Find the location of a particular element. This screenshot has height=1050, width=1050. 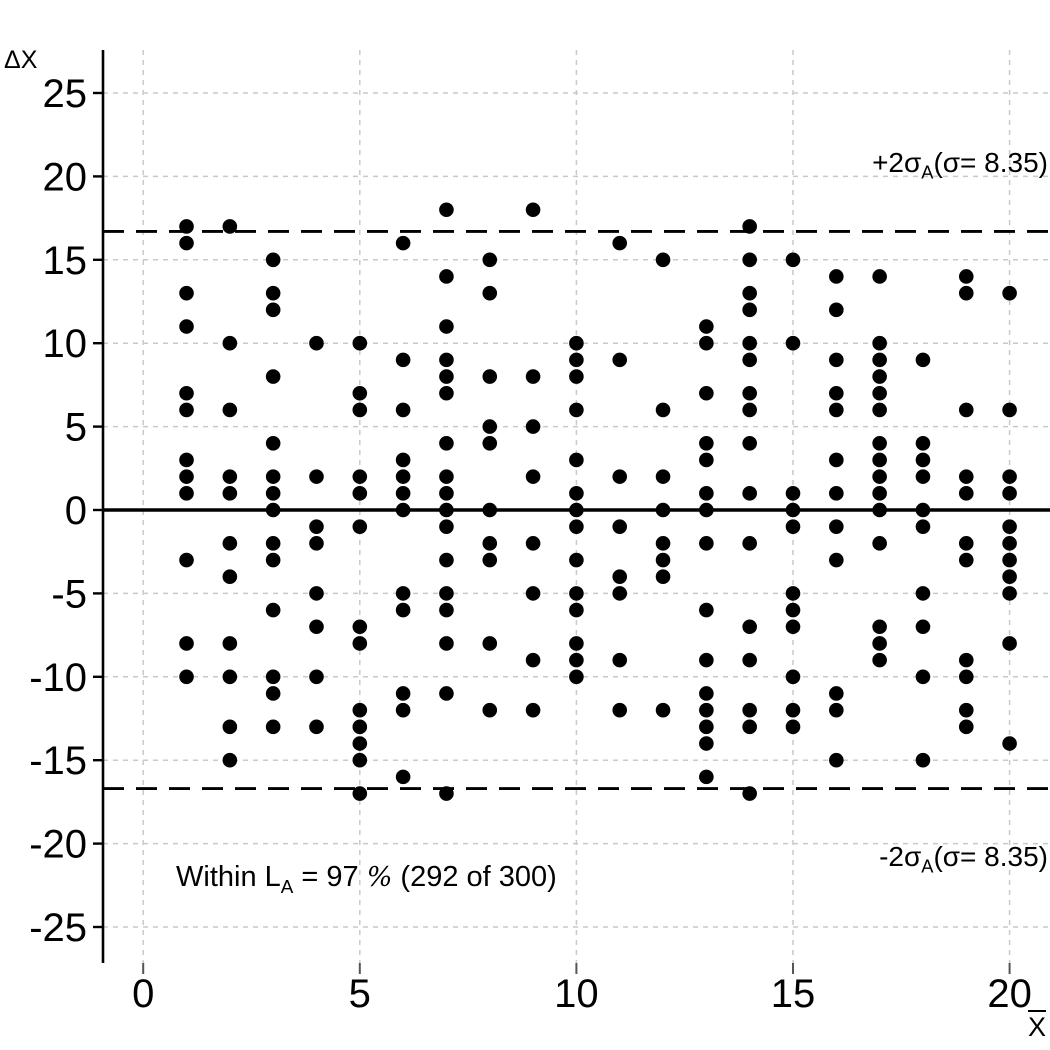

lower-limit-annotation-post: (σ= 8.35) is located at coordinates (990, 856).